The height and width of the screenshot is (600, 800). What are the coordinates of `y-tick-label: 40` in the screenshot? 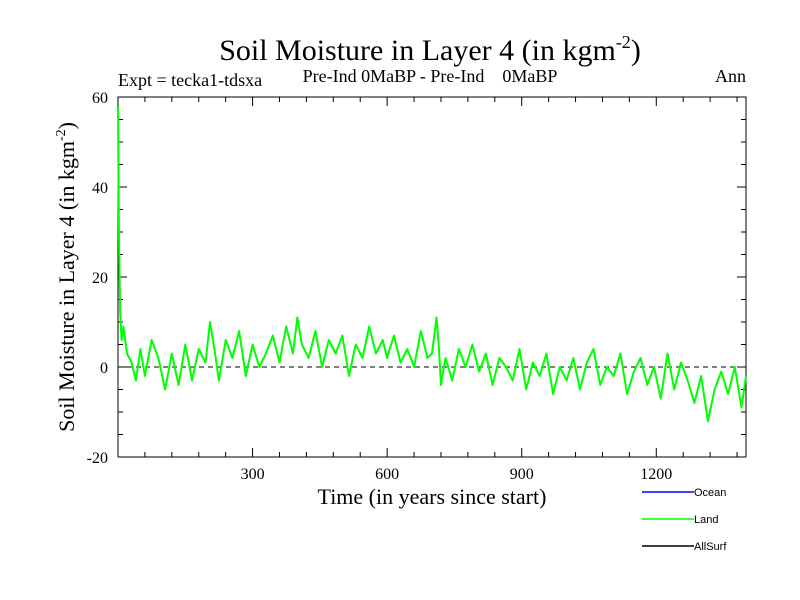 It's located at (100, 188).